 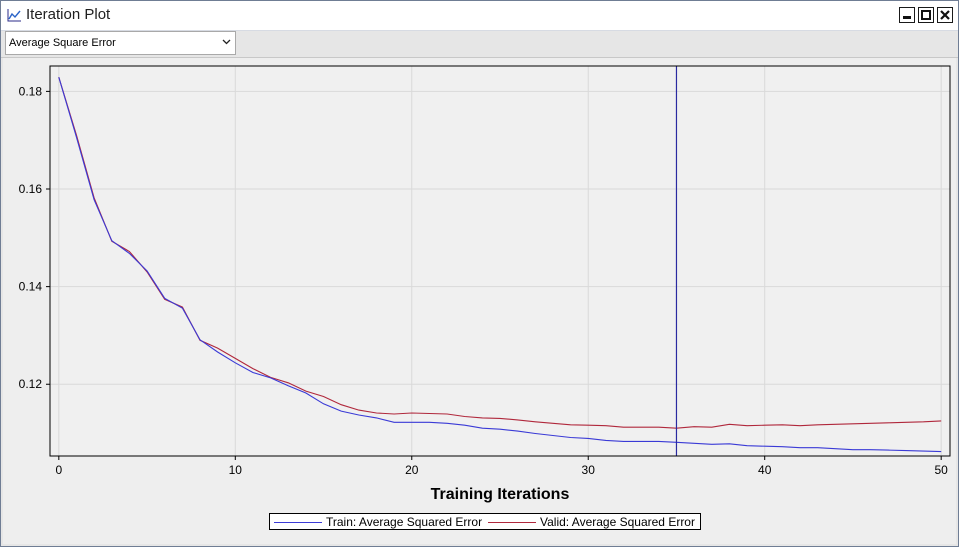 I want to click on chevron-down-icon, so click(x=226, y=42).